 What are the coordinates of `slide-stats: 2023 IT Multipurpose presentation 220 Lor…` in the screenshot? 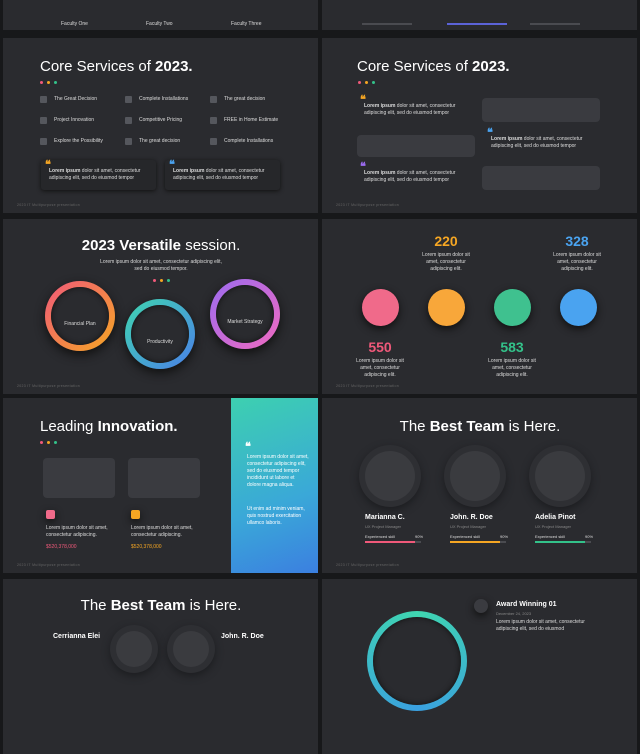 It's located at (479, 306).